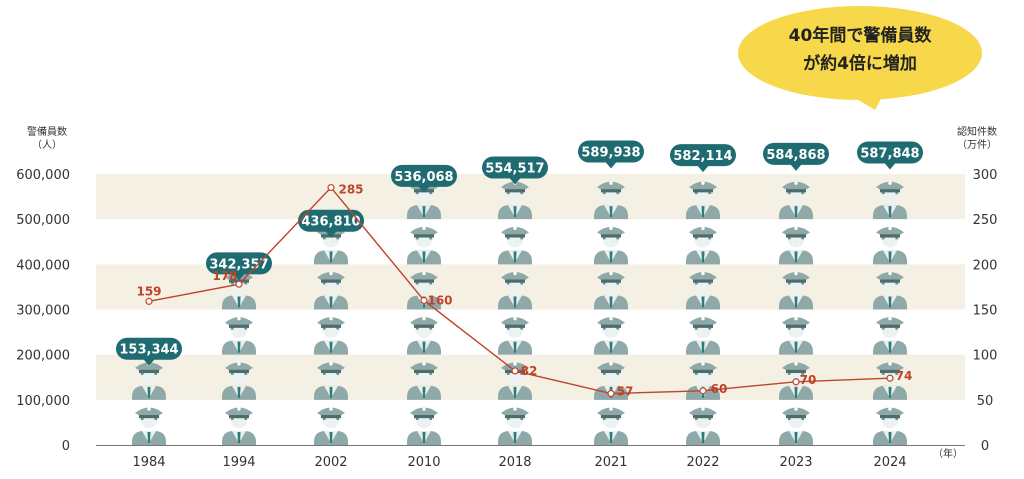  I want to click on value-badge: 536,068, so click(424, 178).